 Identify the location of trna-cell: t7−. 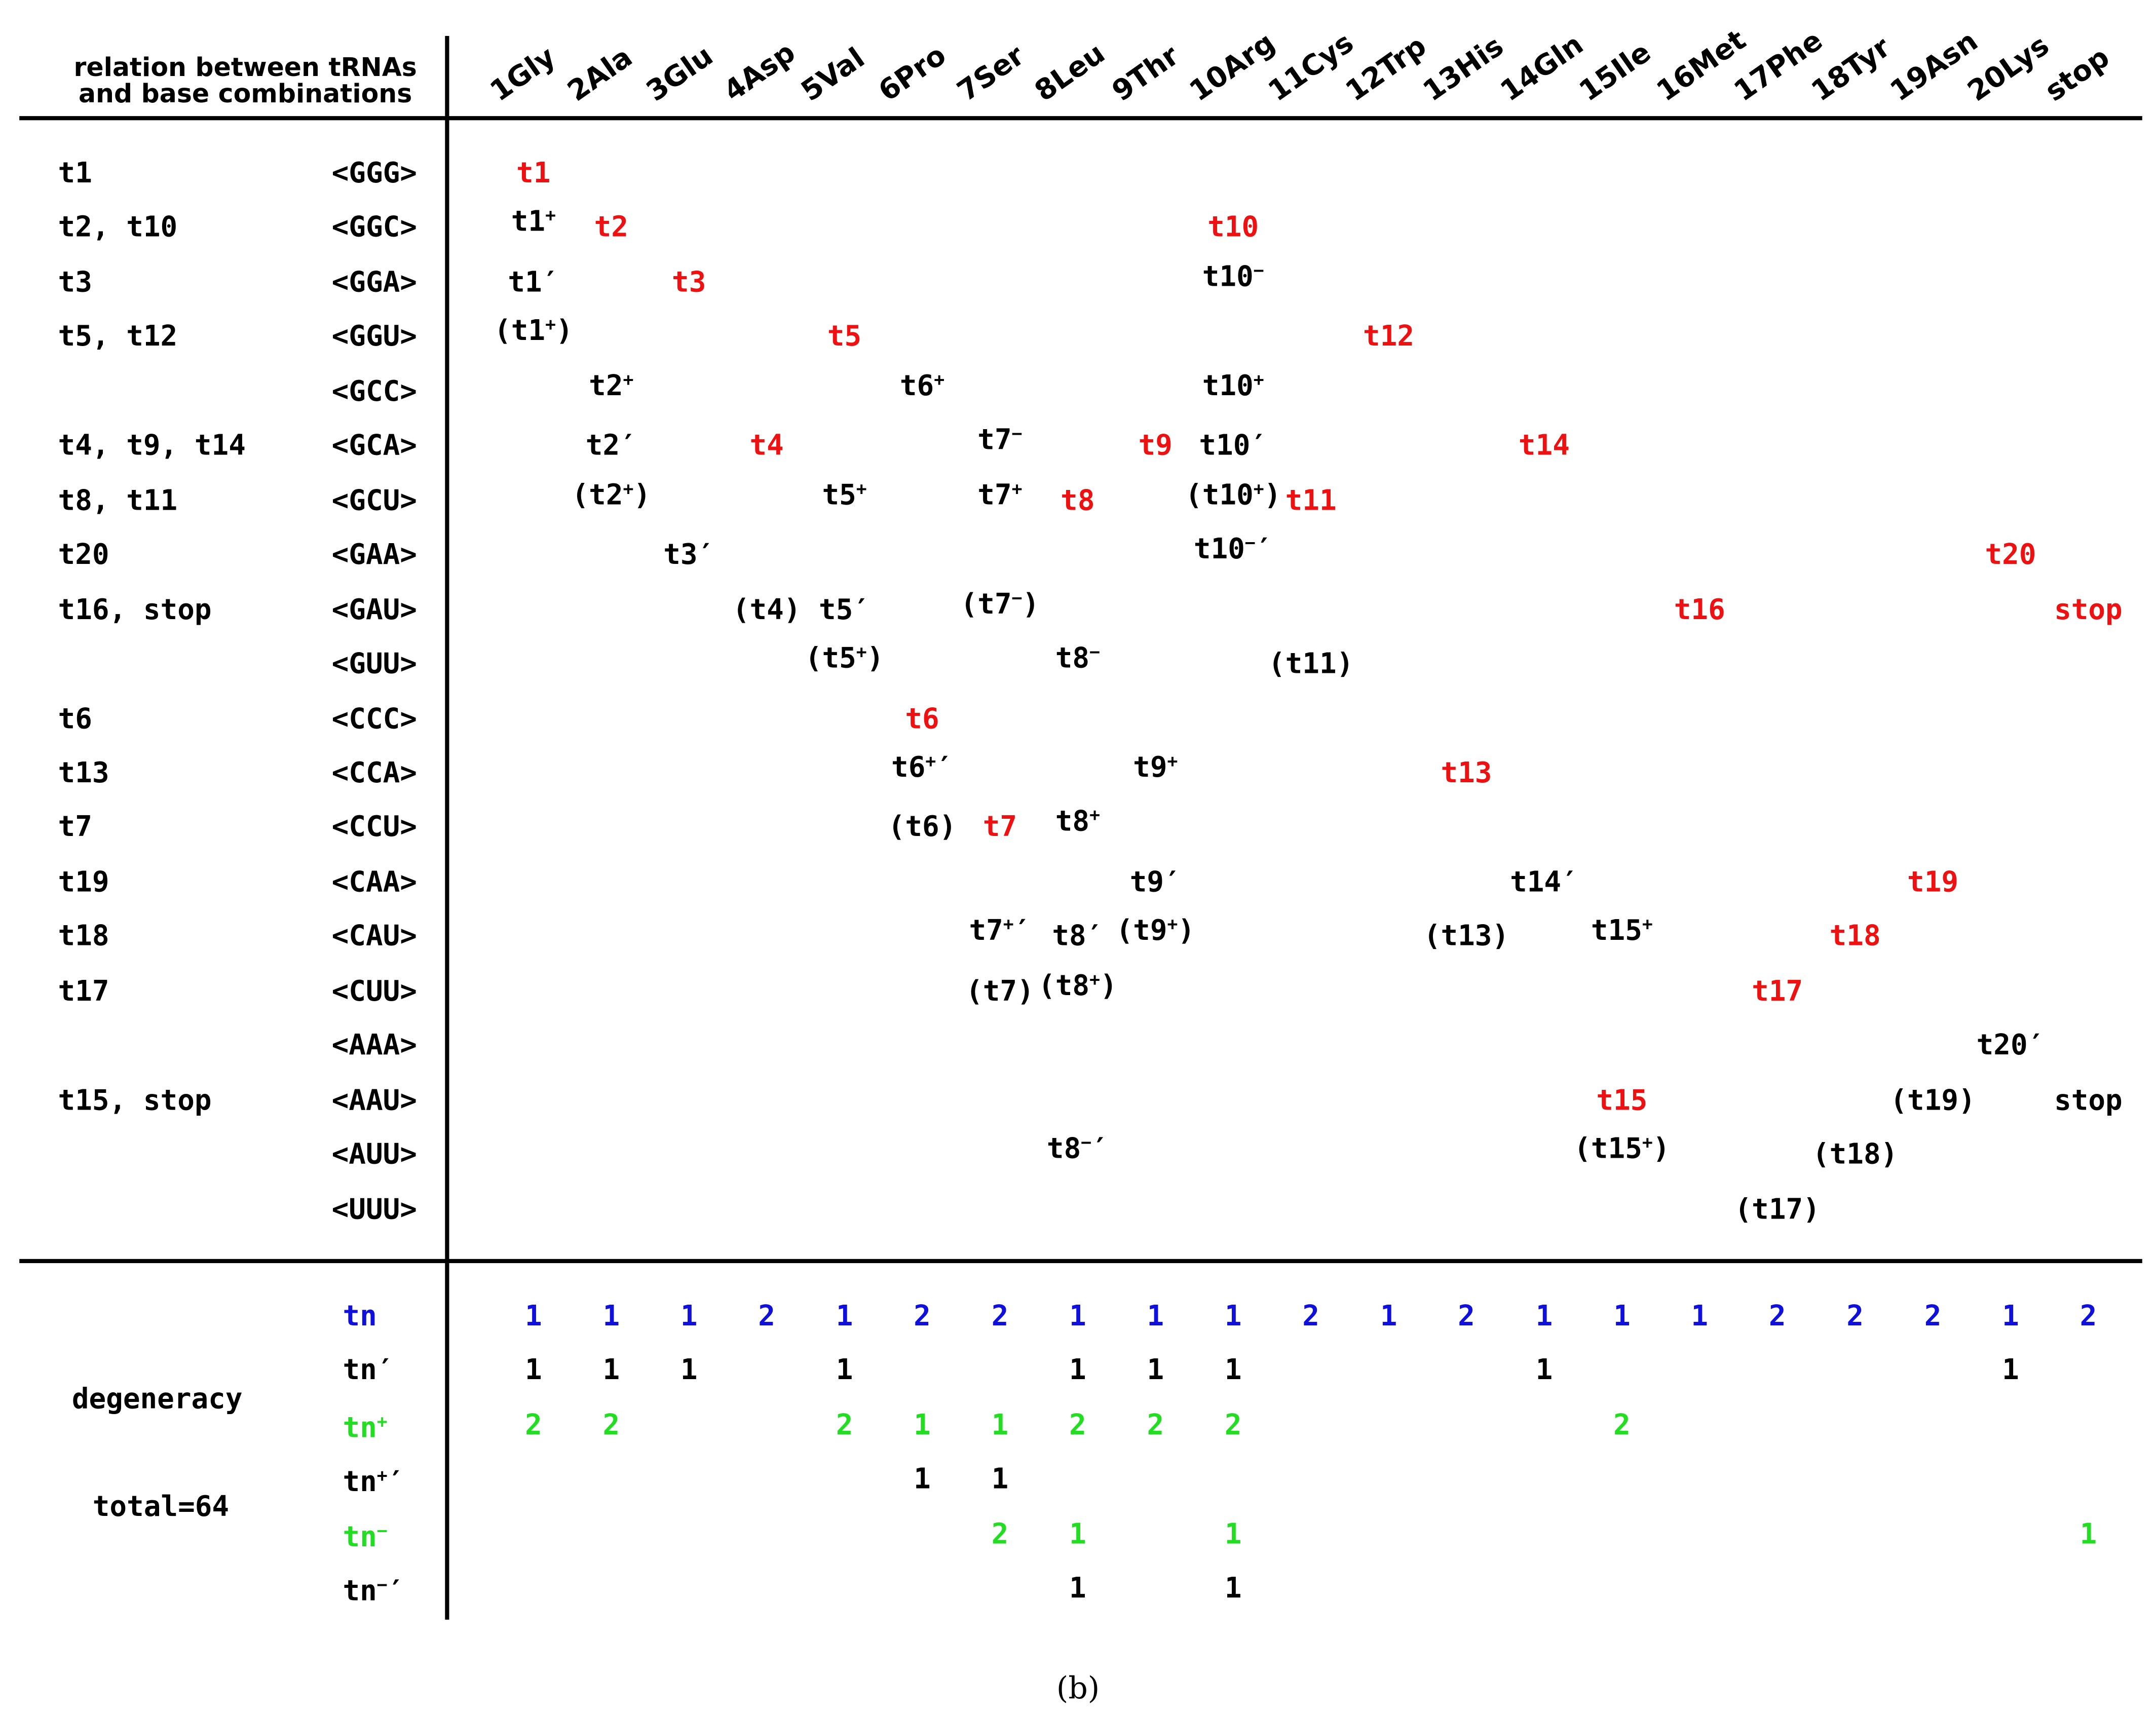
(1000, 440).